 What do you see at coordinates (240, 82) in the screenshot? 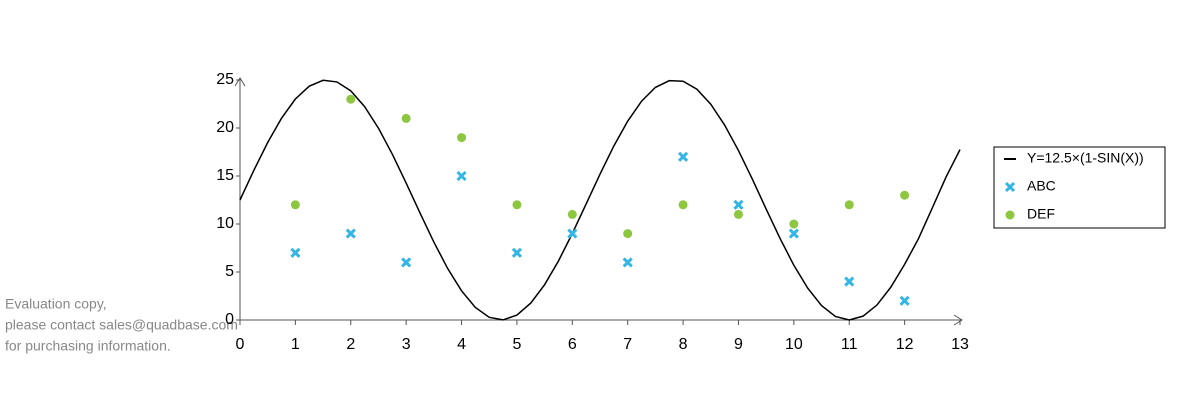
I see `y-axis-arrow` at bounding box center [240, 82].